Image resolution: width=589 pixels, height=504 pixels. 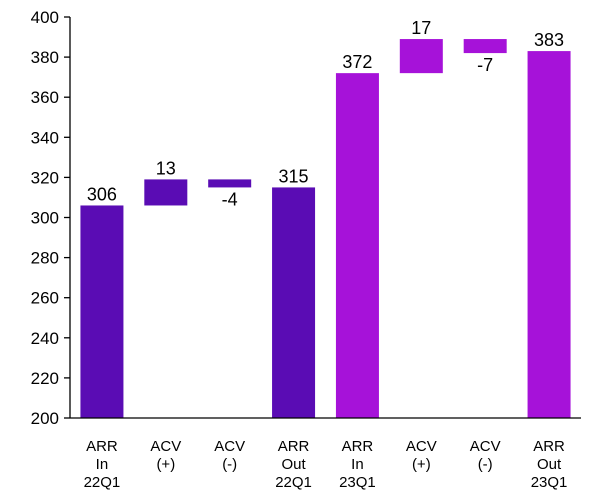 What do you see at coordinates (230, 199) in the screenshot?
I see `data-label-3: -4` at bounding box center [230, 199].